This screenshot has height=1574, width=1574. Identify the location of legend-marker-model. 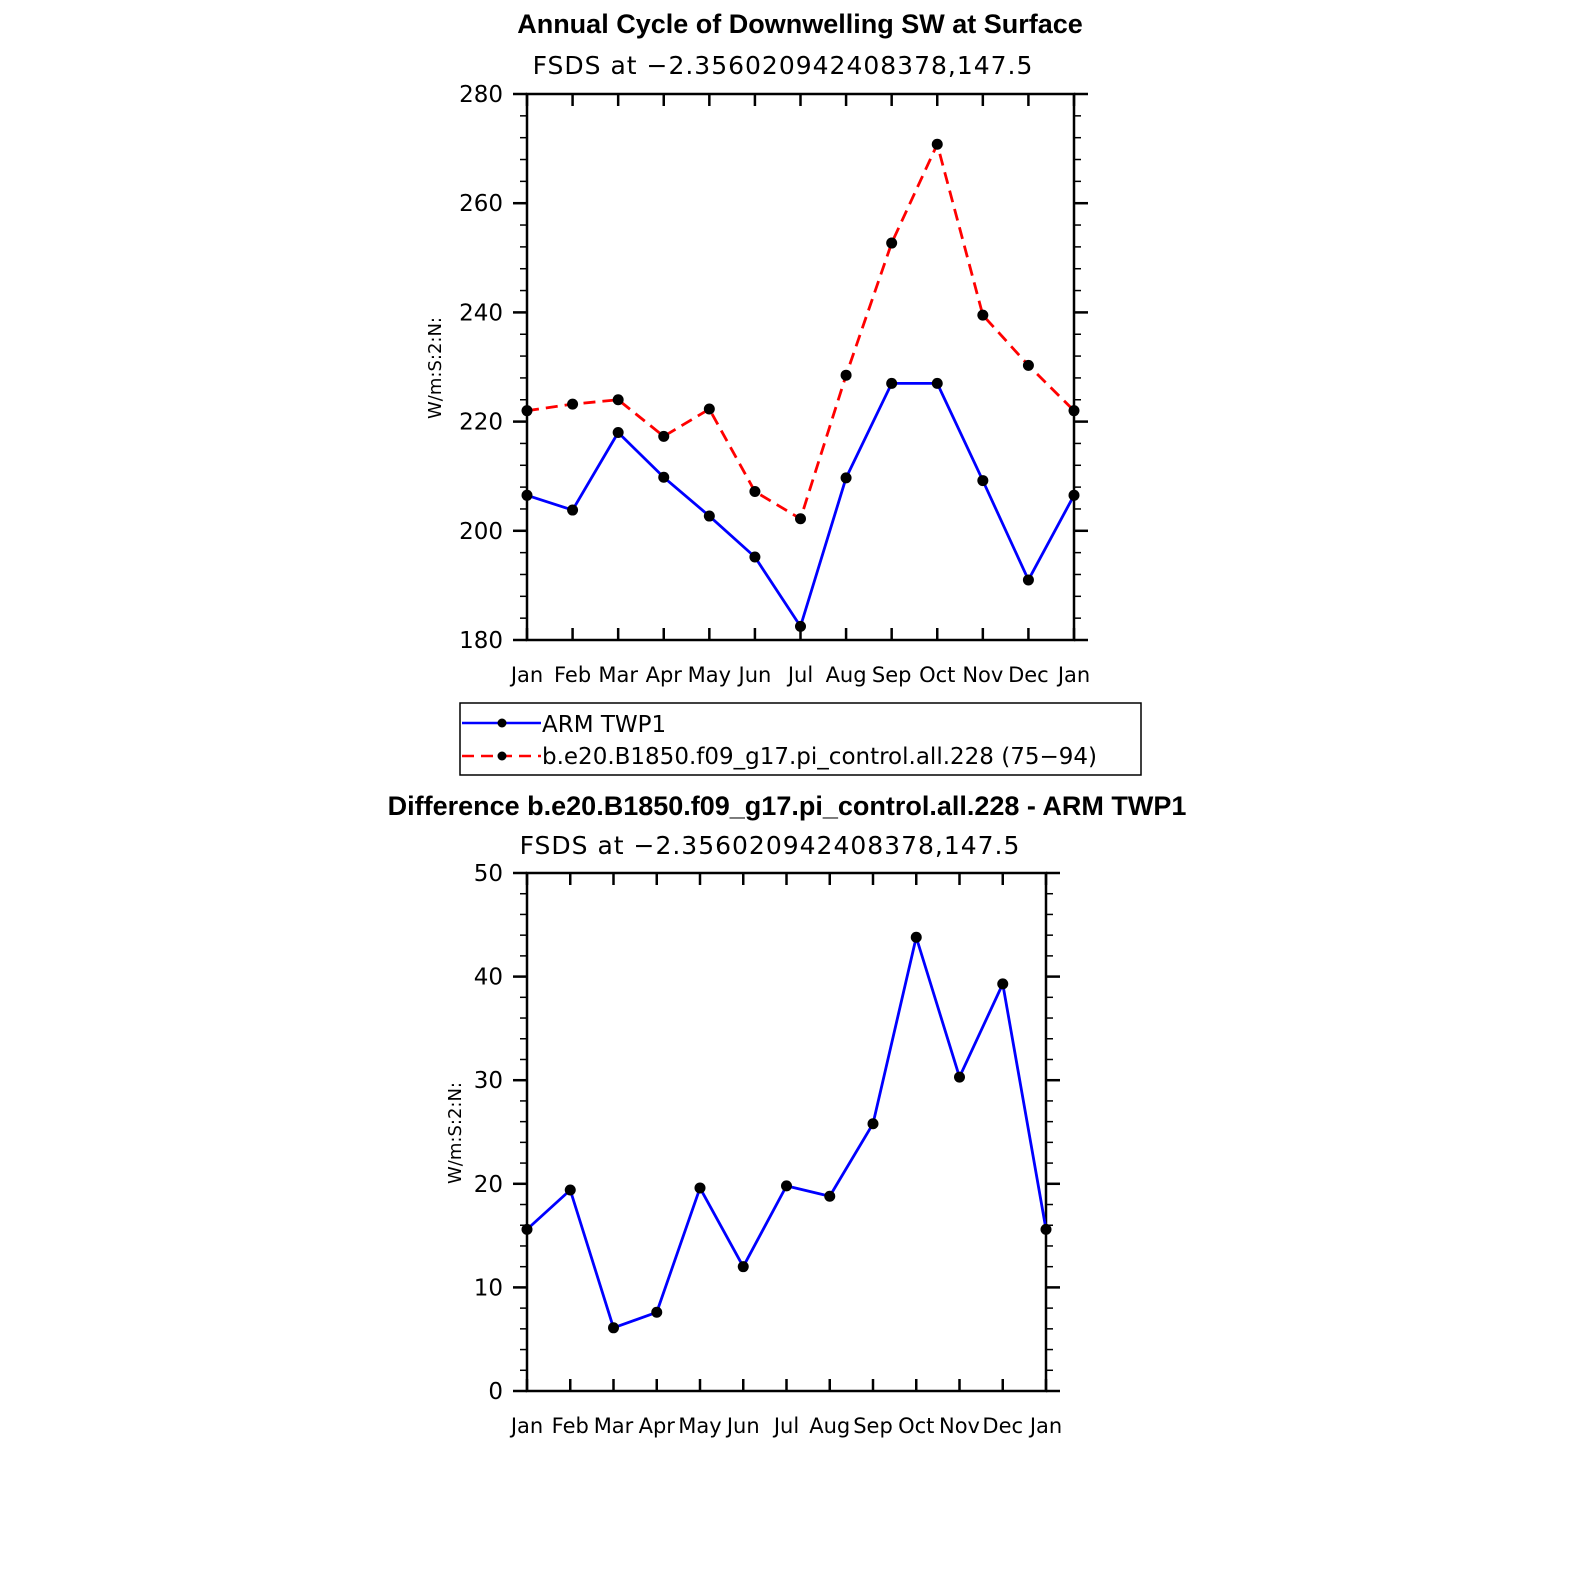
(502, 756).